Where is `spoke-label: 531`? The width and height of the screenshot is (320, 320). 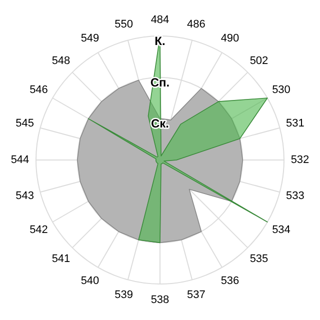
spoke-label: 531 is located at coordinates (295, 124).